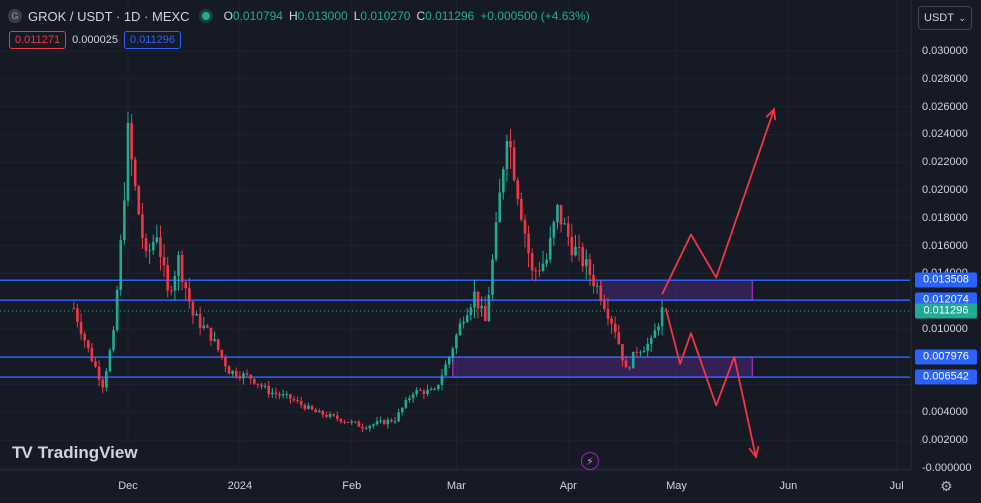  I want to click on time-axis-label: 2024, so click(240, 486).